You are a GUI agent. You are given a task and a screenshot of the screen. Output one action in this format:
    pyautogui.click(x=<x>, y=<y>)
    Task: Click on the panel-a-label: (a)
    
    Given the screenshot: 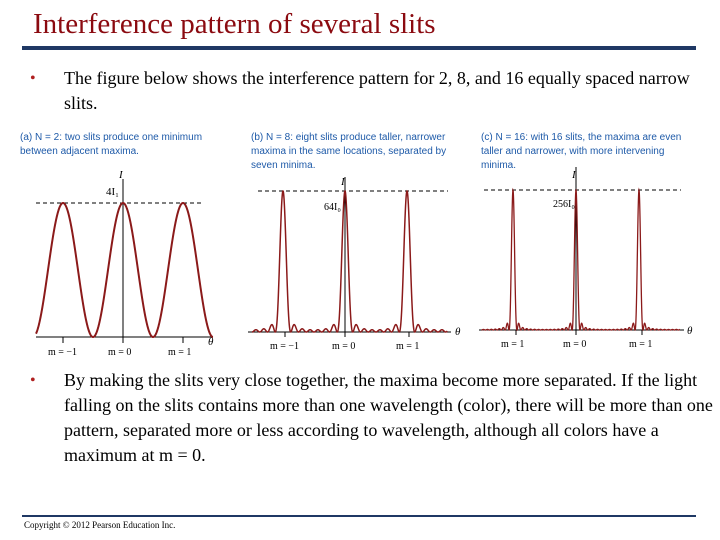 What is the action you would take?
    pyautogui.click(x=26, y=137)
    